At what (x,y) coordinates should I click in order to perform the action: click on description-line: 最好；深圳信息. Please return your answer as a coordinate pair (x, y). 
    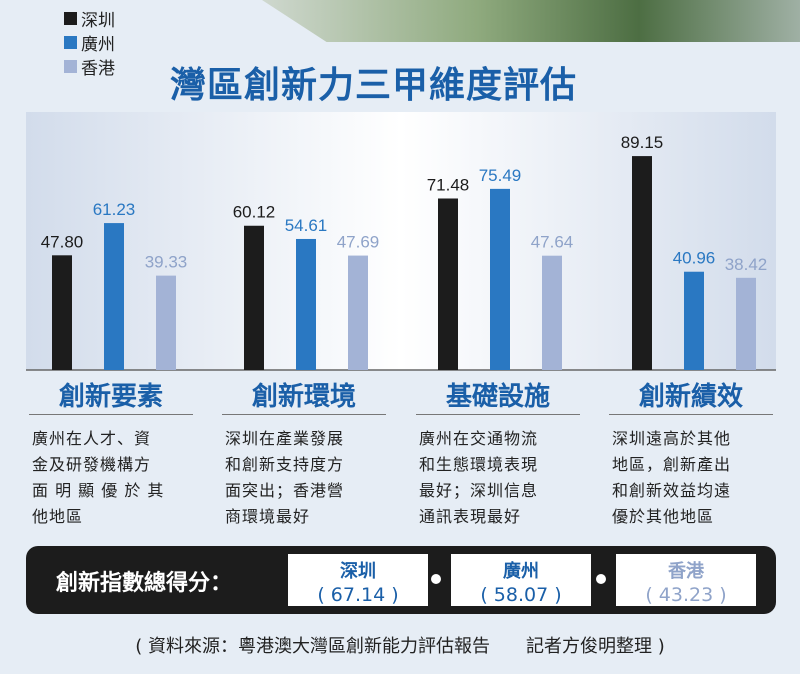
    Looking at the image, I should click on (479, 490).